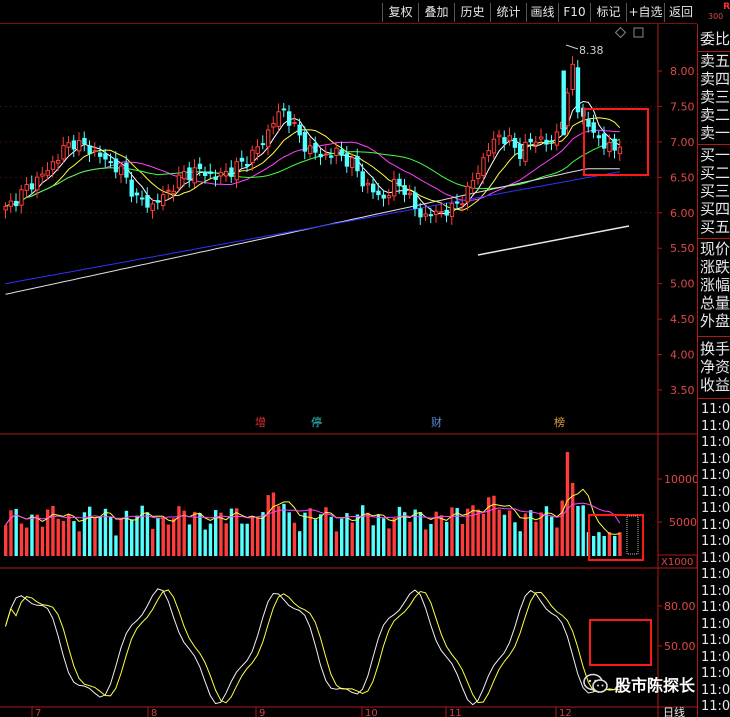  What do you see at coordinates (400, 12) in the screenshot?
I see `toolbar-fuquan-button: 复权` at bounding box center [400, 12].